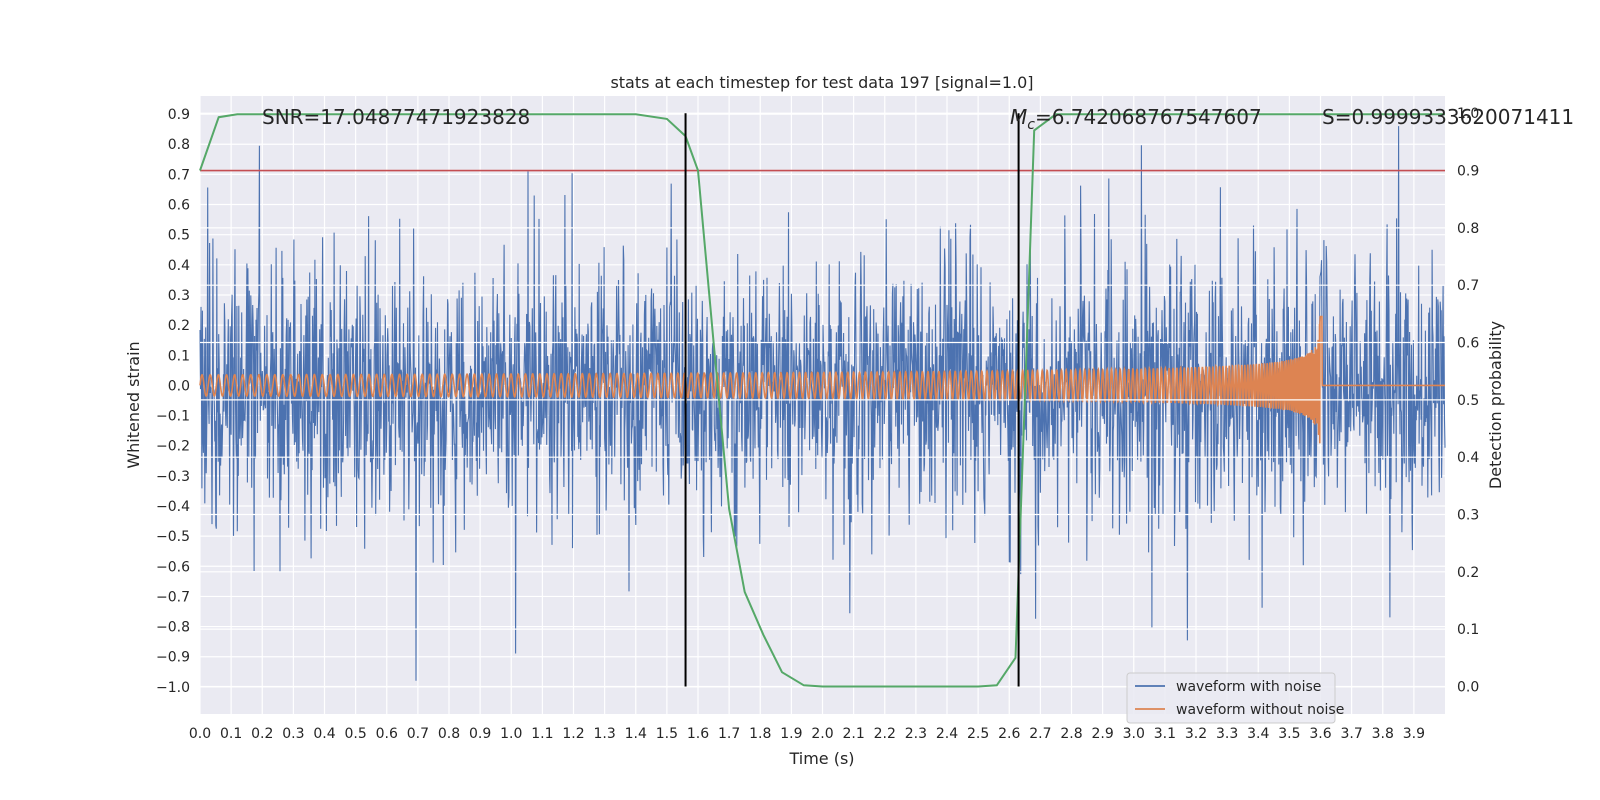  Describe the element at coordinates (1448, 117) in the screenshot. I see `score-annotation: S=0.9999333620071411` at that location.